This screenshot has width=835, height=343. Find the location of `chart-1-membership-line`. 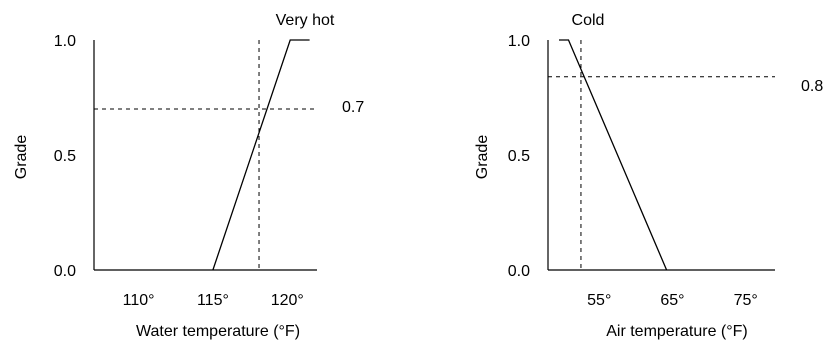

chart-1-membership-line is located at coordinates (613, 155).